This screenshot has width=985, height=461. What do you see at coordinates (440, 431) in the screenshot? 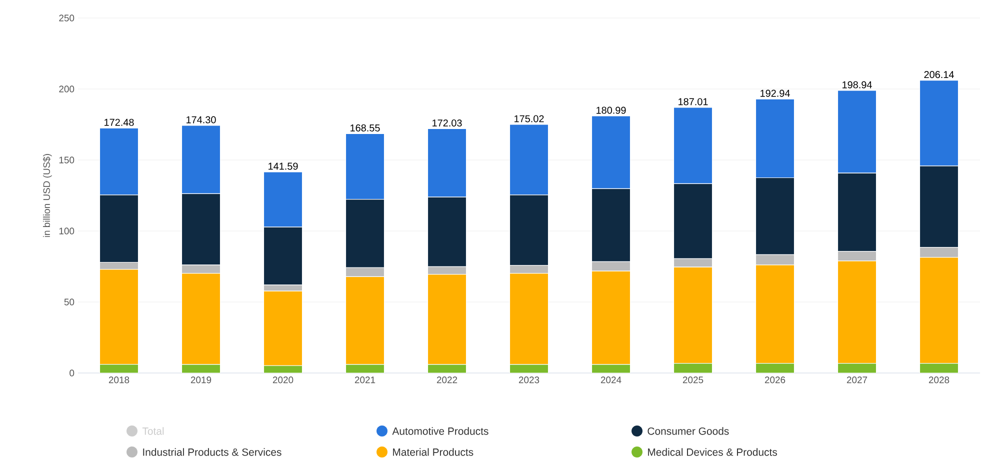
I see `legend-label: Automotive Products` at bounding box center [440, 431].